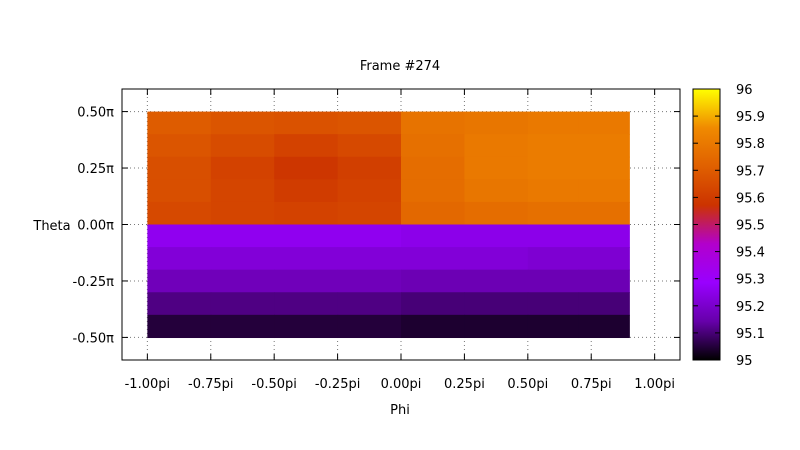  Describe the element at coordinates (591, 384) in the screenshot. I see `x-tick-label: 0.75pi` at that location.